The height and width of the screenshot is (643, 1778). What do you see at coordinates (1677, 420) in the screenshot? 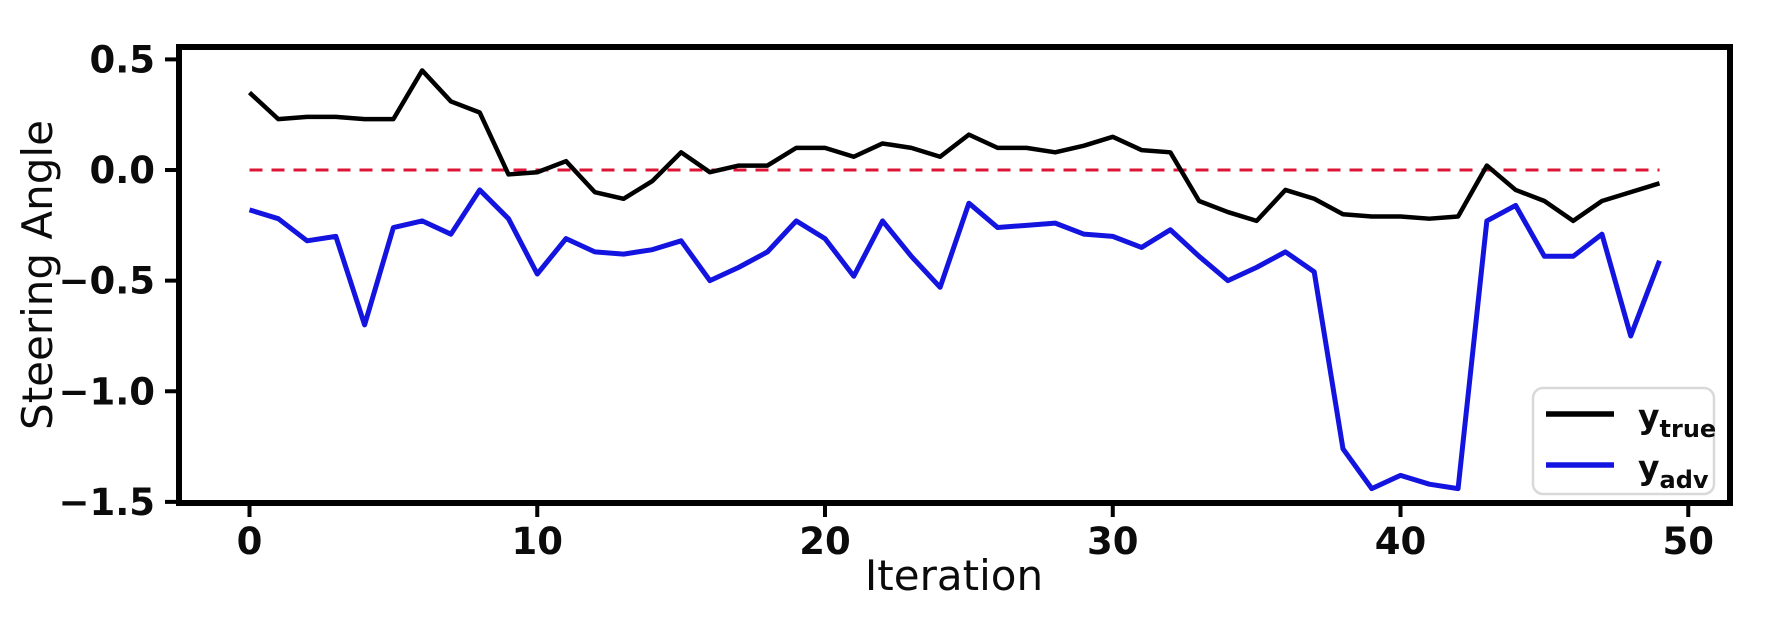
I see `legend-label-y-true: ytrue` at bounding box center [1677, 420].